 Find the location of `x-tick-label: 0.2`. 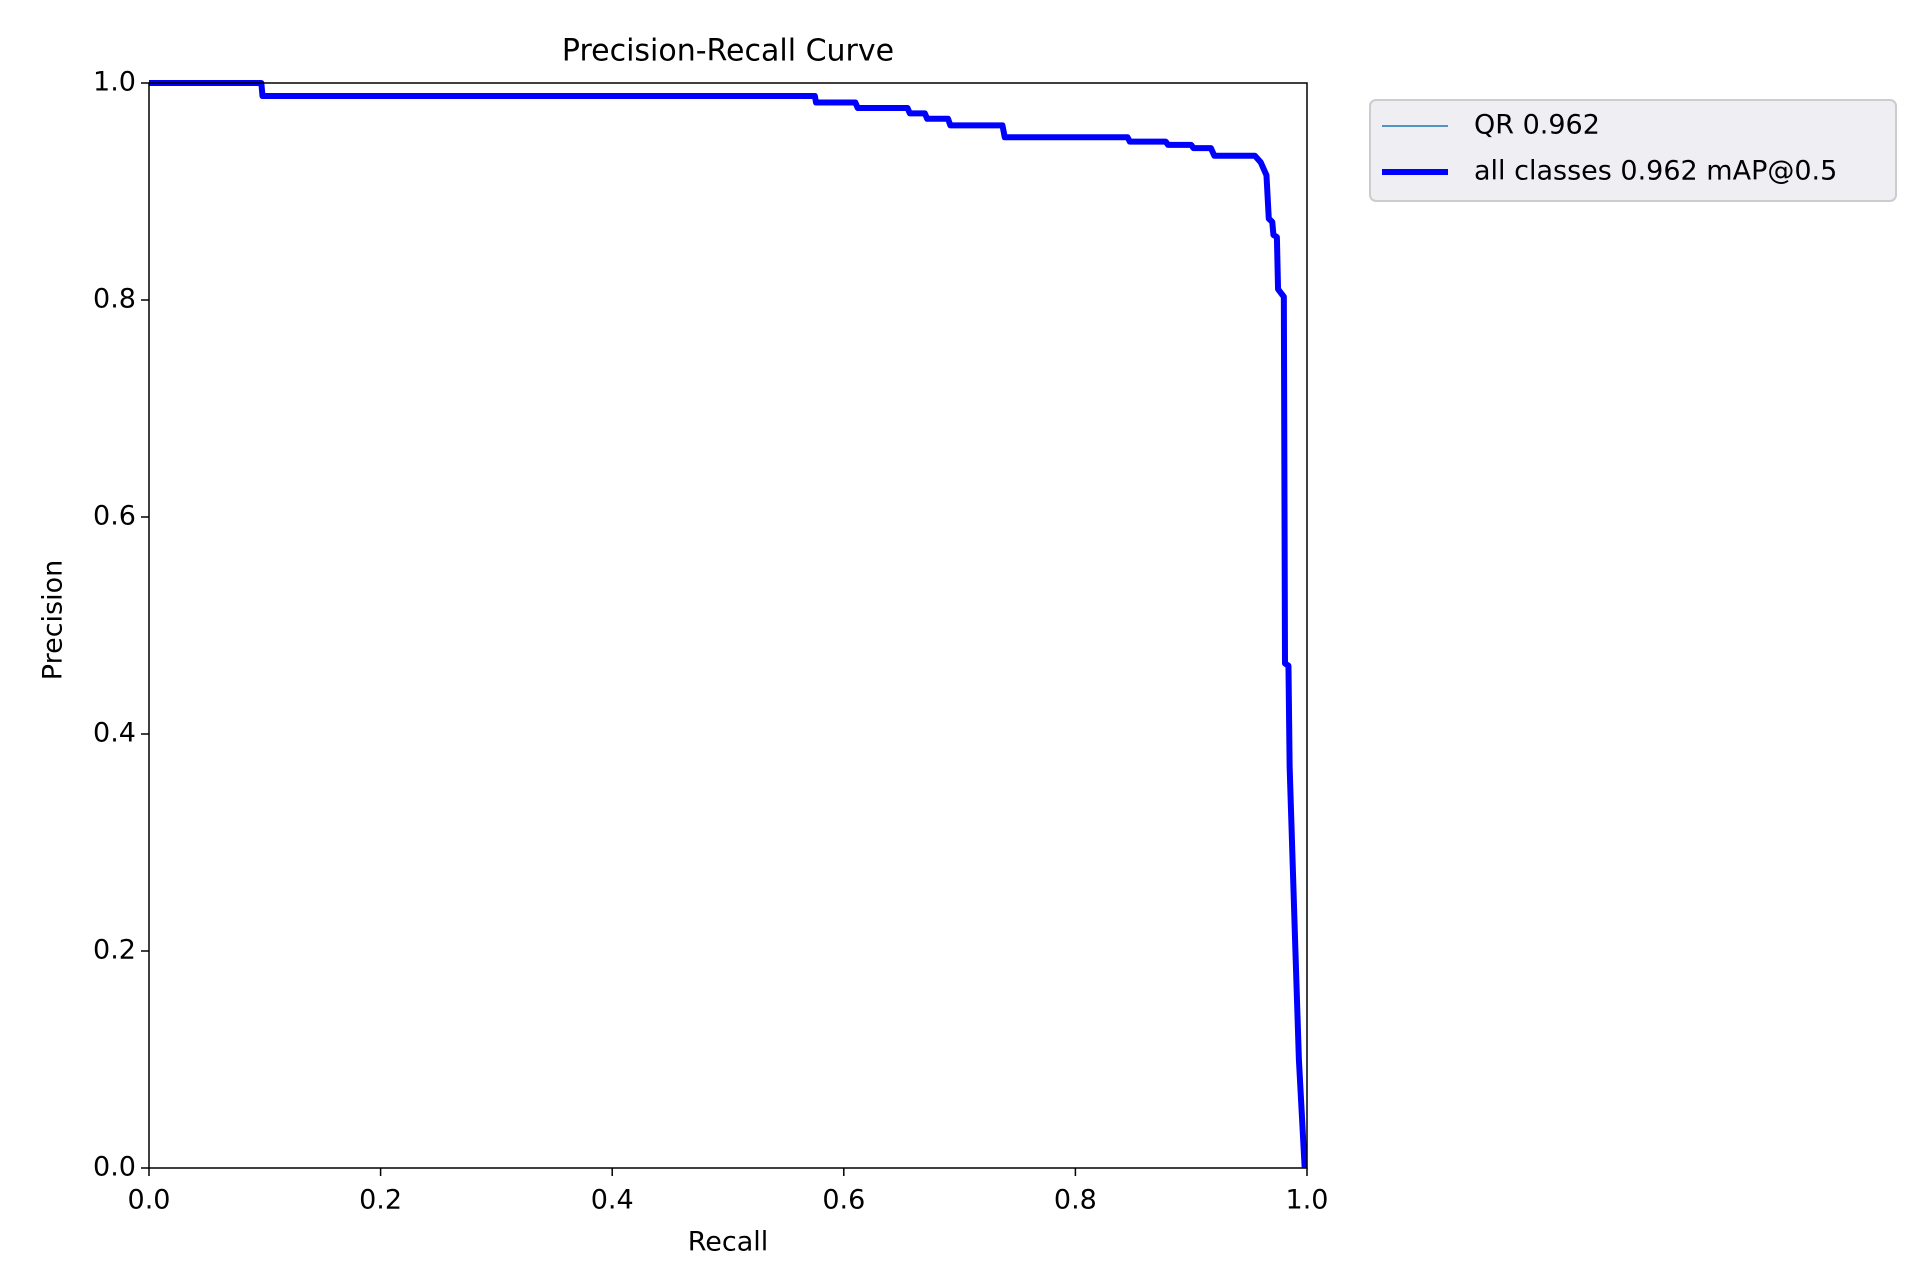

x-tick-label: 0.2 is located at coordinates (380, 1200).